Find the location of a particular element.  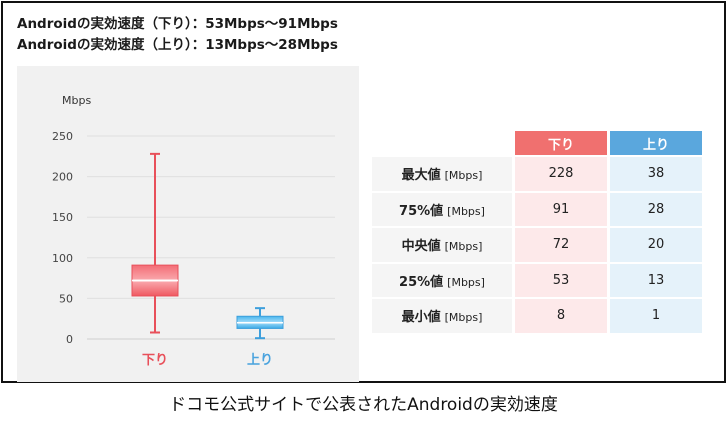

y-tick-label: 50 is located at coordinates (66, 298).